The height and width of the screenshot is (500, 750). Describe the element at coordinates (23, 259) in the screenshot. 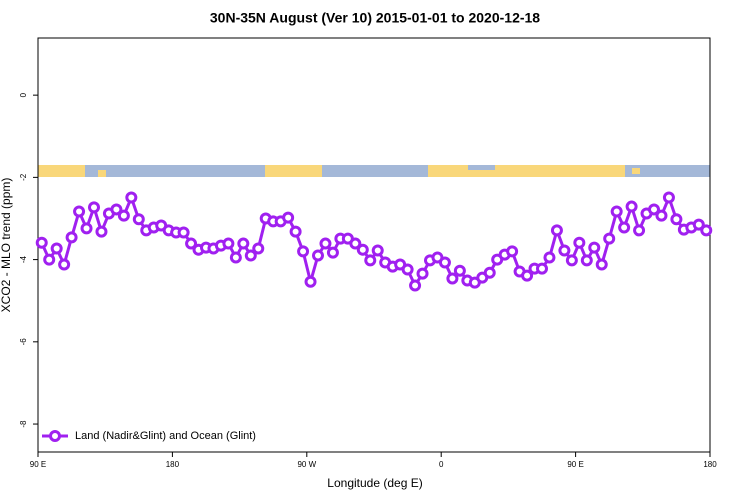

I see `y-tick-label: -4` at that location.